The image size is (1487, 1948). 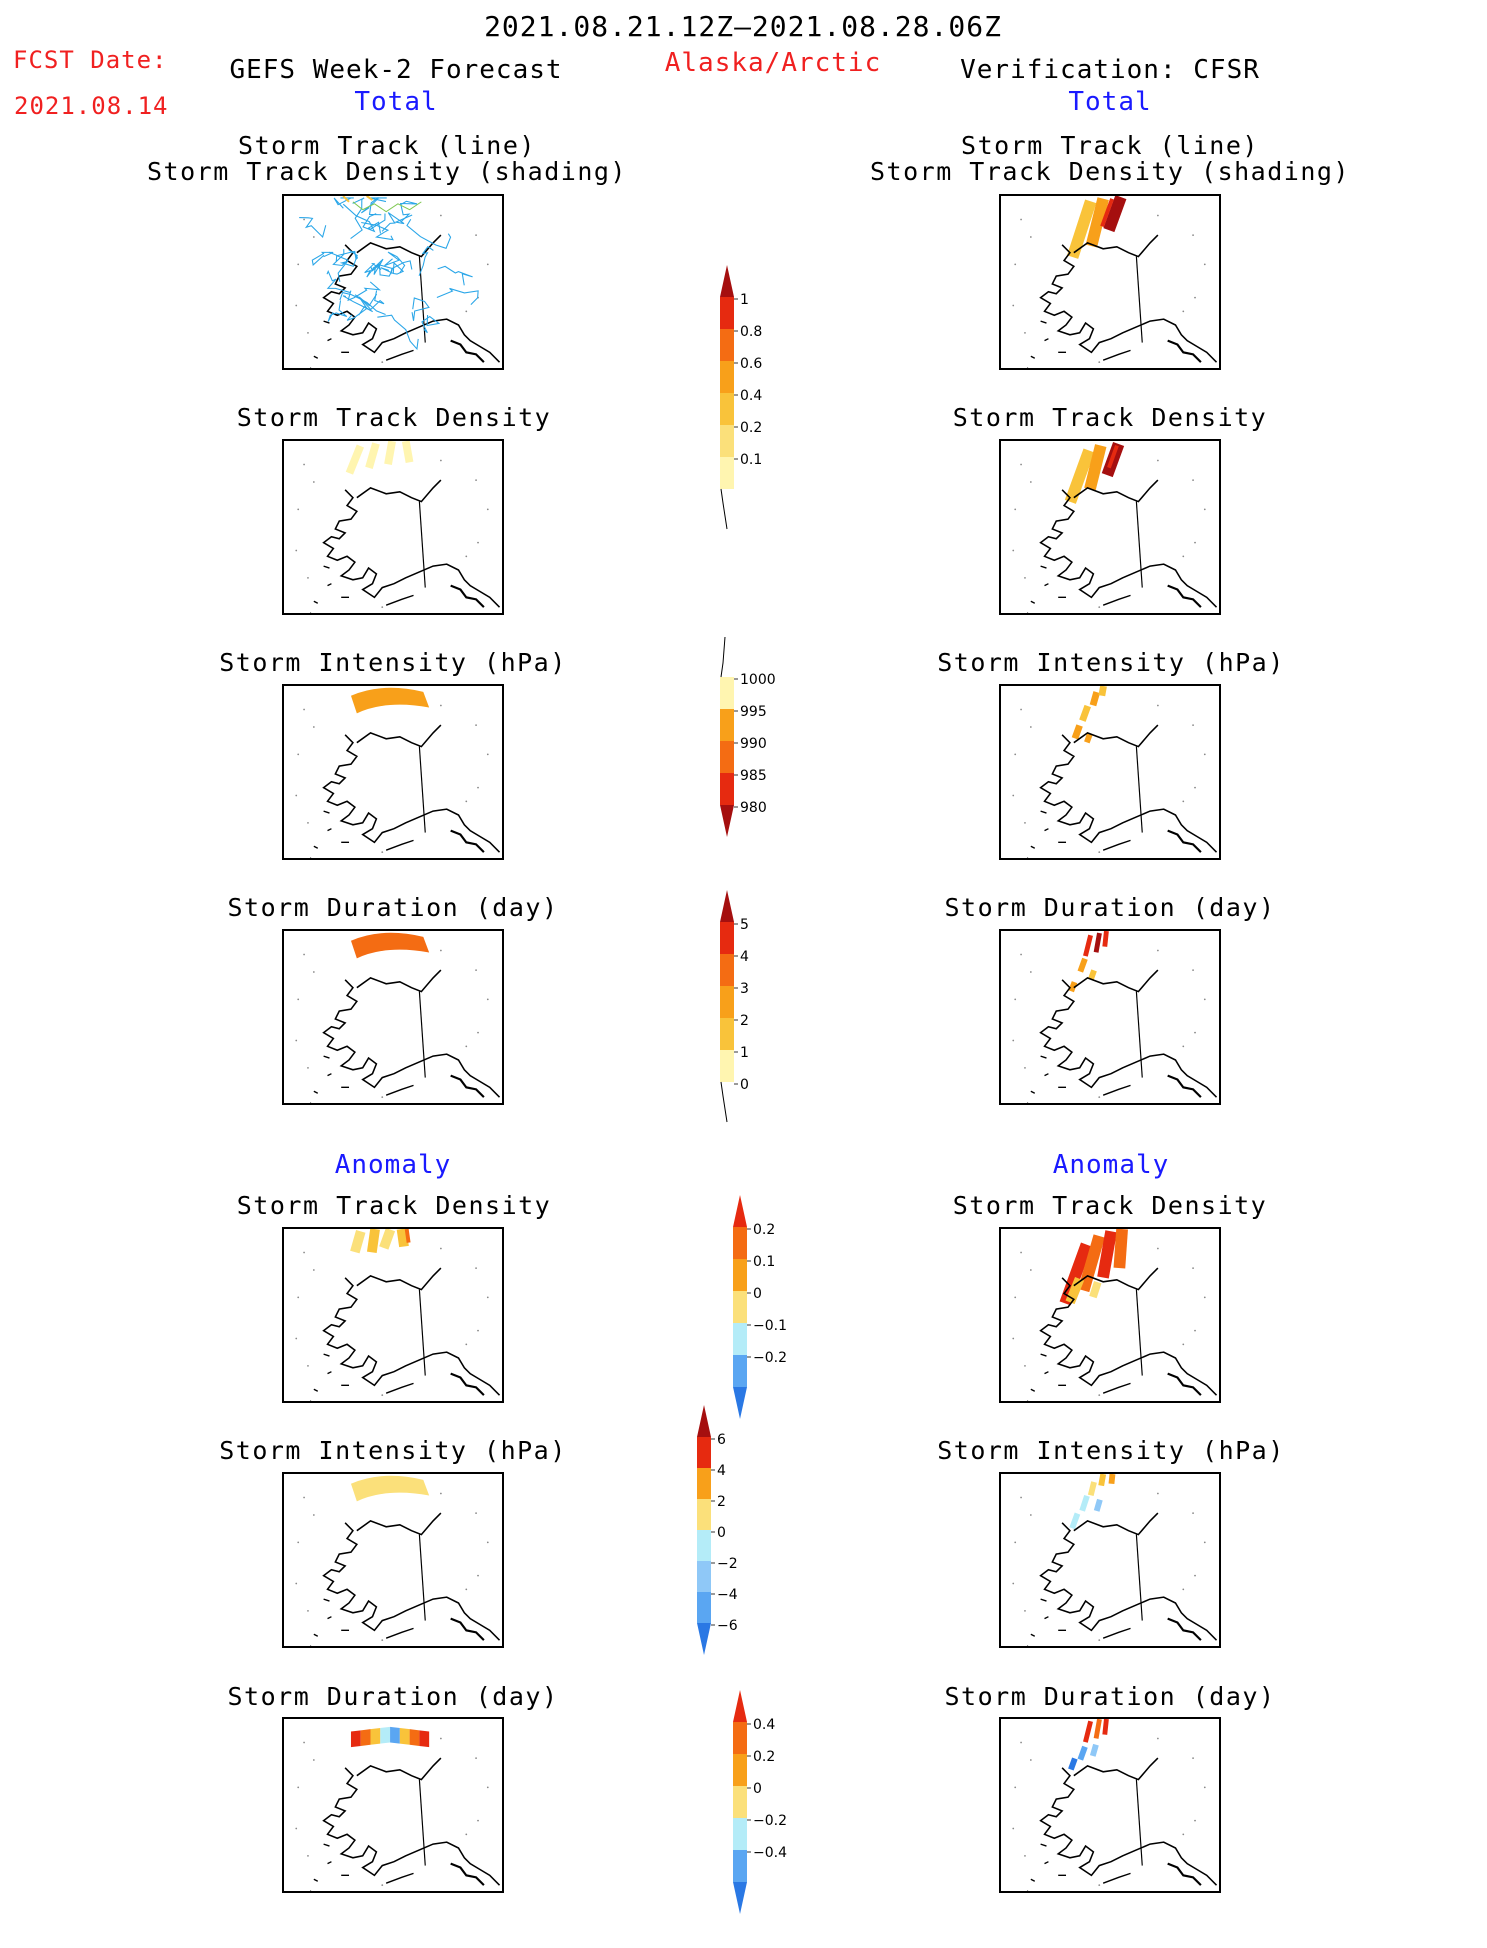 What do you see at coordinates (1110, 171) in the screenshot?
I see `panel-title-track-shading-right: Storm Track Density (shading)` at bounding box center [1110, 171].